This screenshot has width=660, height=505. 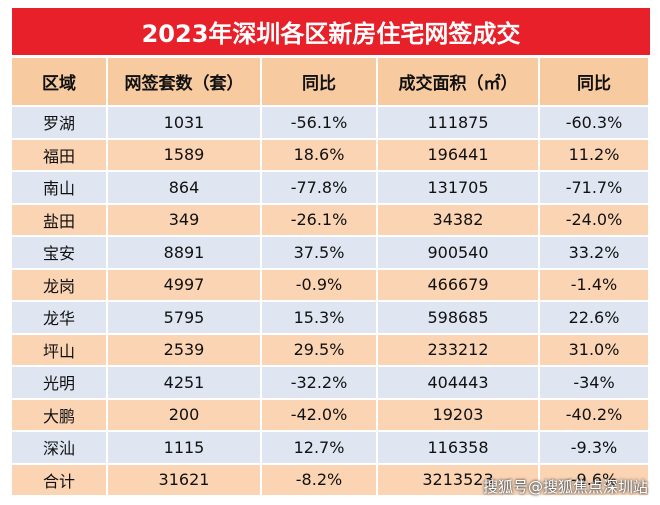 What do you see at coordinates (595, 349) in the screenshot?
I see `cell: 31.0%` at bounding box center [595, 349].